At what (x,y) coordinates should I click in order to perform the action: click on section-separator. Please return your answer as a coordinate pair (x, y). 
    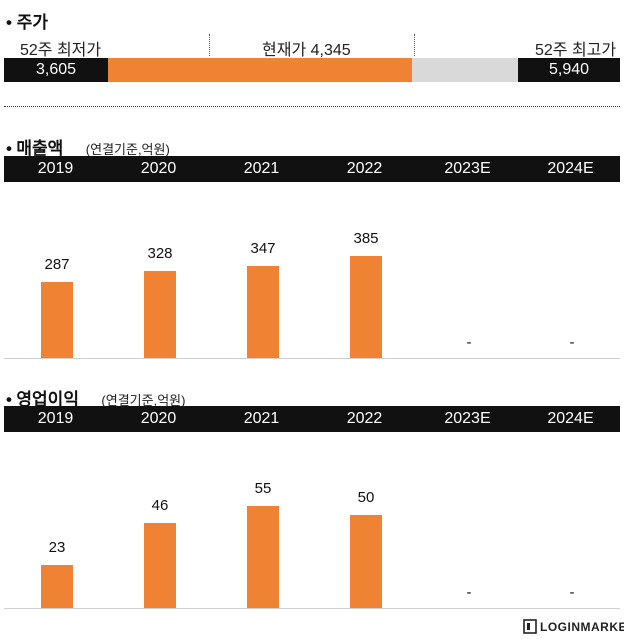
    Looking at the image, I should click on (312, 106).